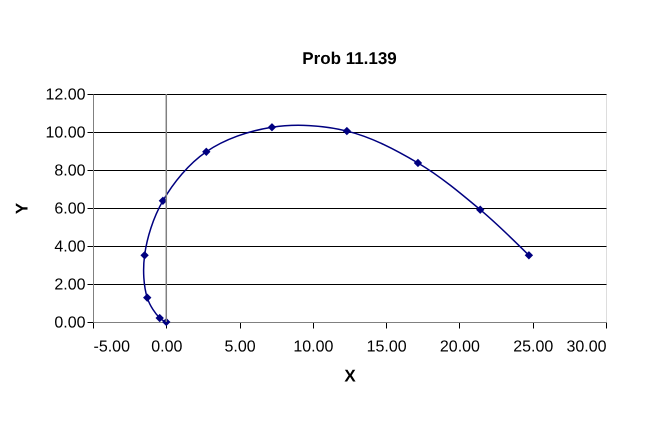  Describe the element at coordinates (70, 171) in the screenshot. I see `y-tick-label: 8.00` at that location.